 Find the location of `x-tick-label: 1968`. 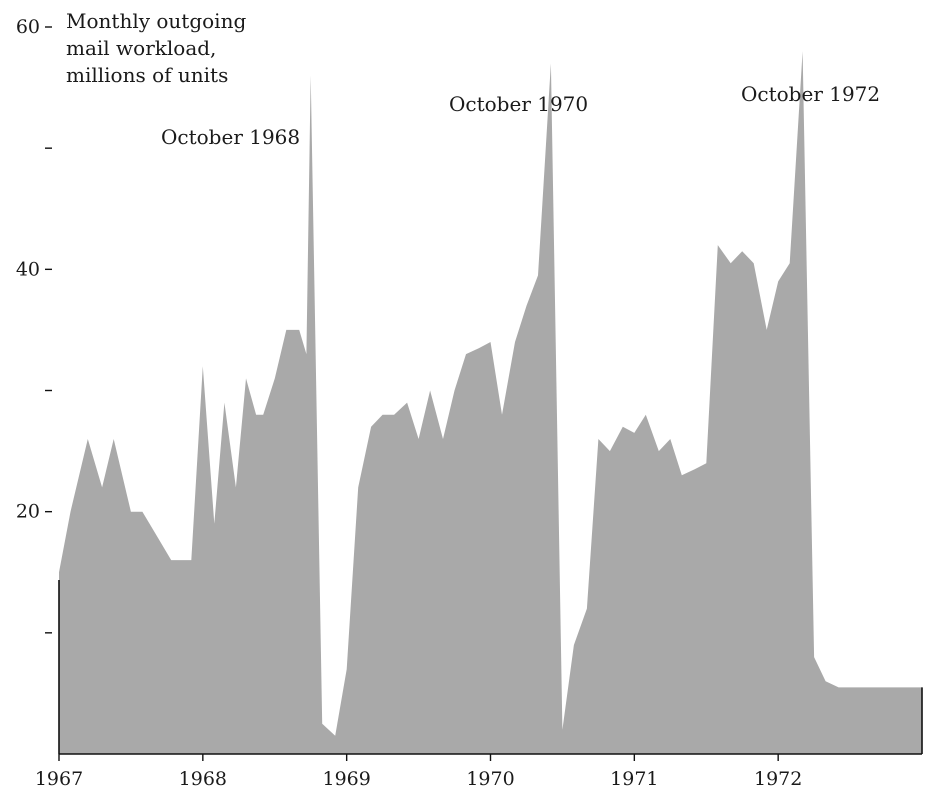

x-tick-label: 1968 is located at coordinates (203, 779).